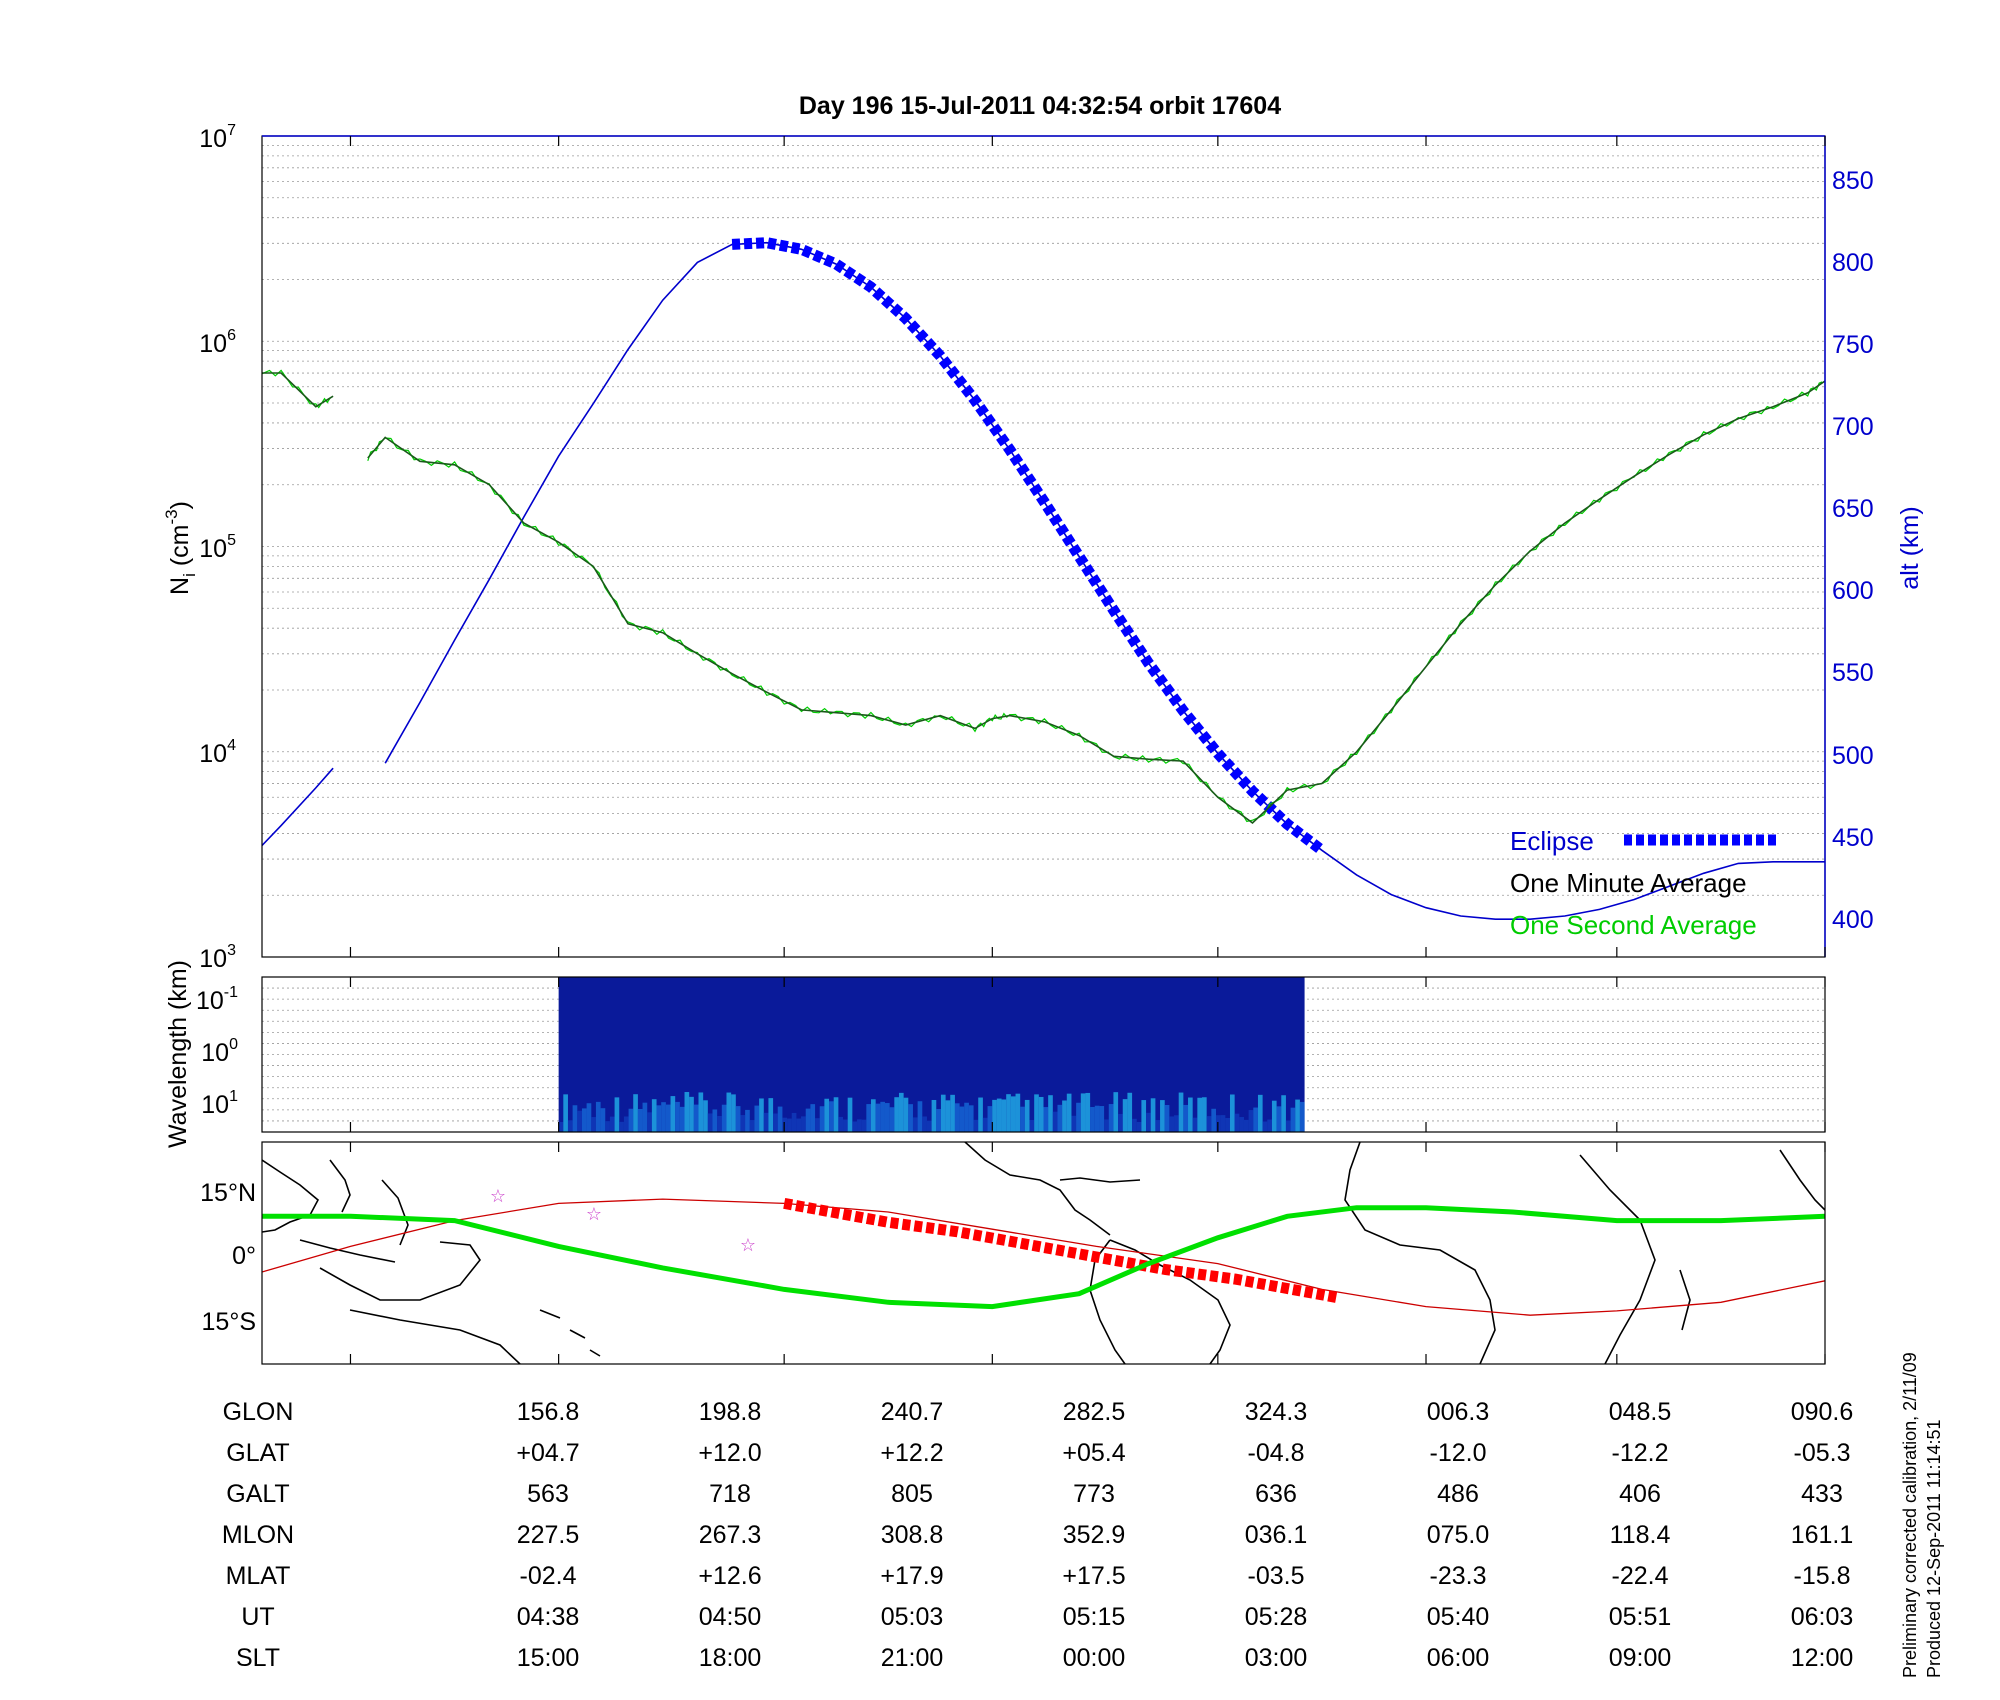 The height and width of the screenshot is (1700, 2000). What do you see at coordinates (912, 1412) in the screenshot?
I see `table-cell: 240.7` at bounding box center [912, 1412].